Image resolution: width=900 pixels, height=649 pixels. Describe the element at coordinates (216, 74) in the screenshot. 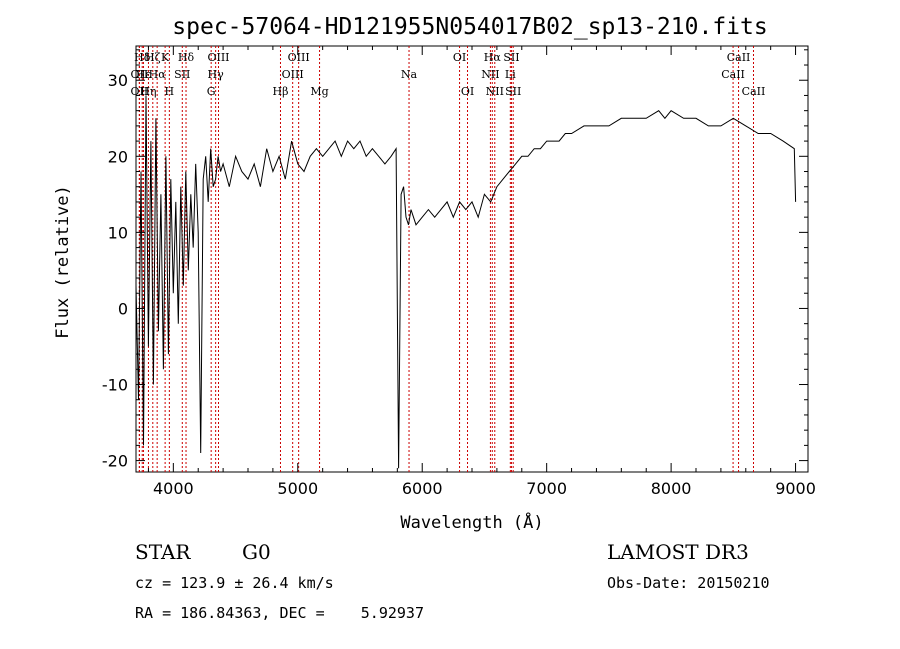

I see `spectral-line-label: Hγ` at that location.